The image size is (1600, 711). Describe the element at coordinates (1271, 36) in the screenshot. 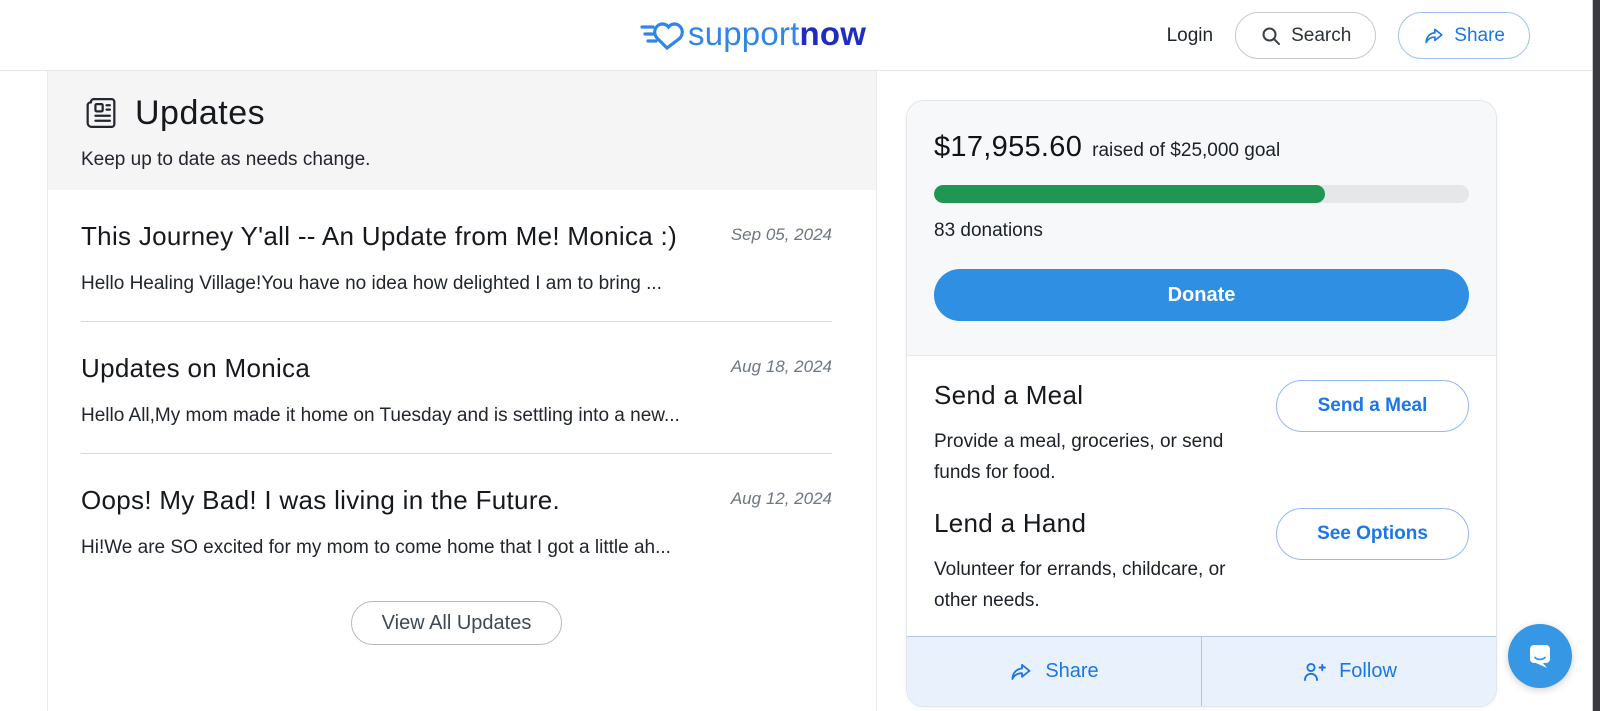

I see `search-icon` at that location.